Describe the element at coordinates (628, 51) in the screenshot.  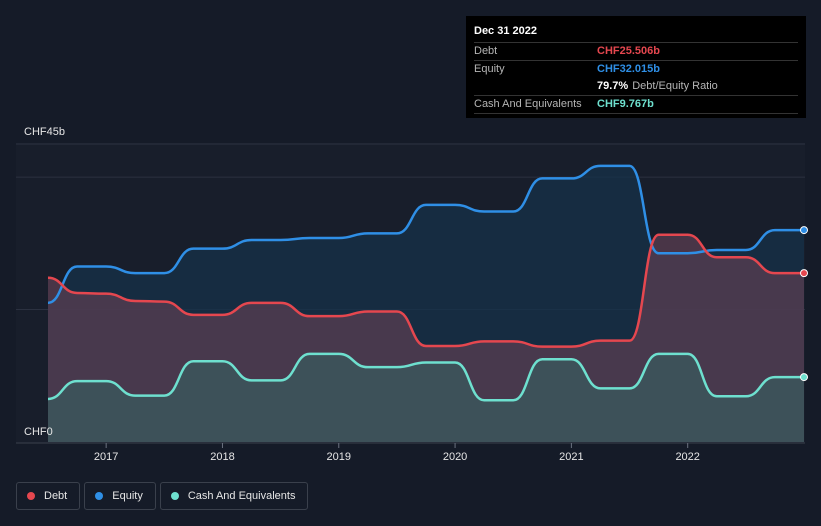
I see `tooltip-debt-value: CHF25.506b` at that location.